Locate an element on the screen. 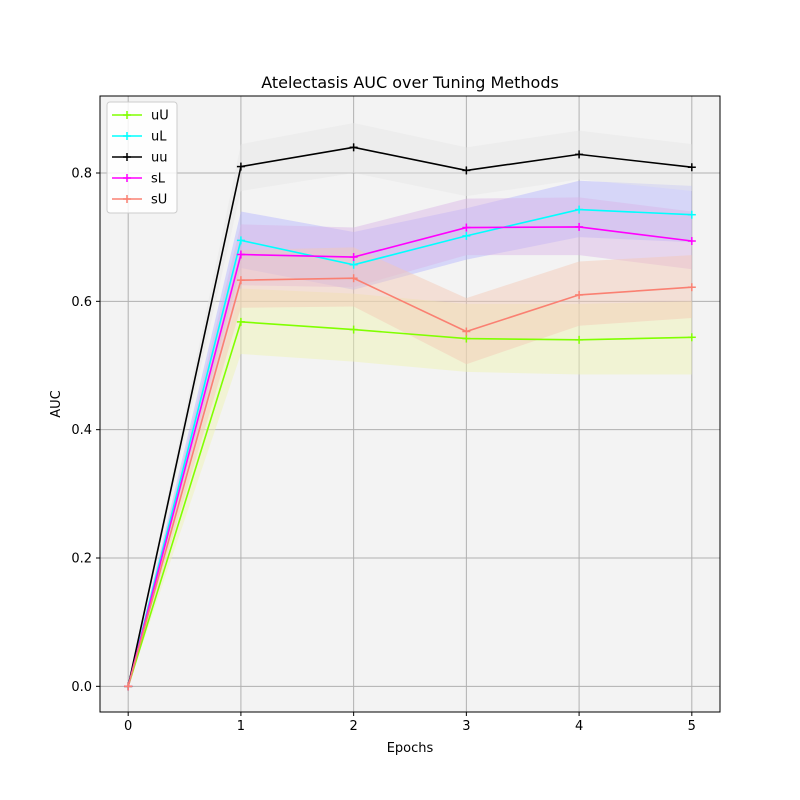  x-tick-label: 1 is located at coordinates (241, 726).